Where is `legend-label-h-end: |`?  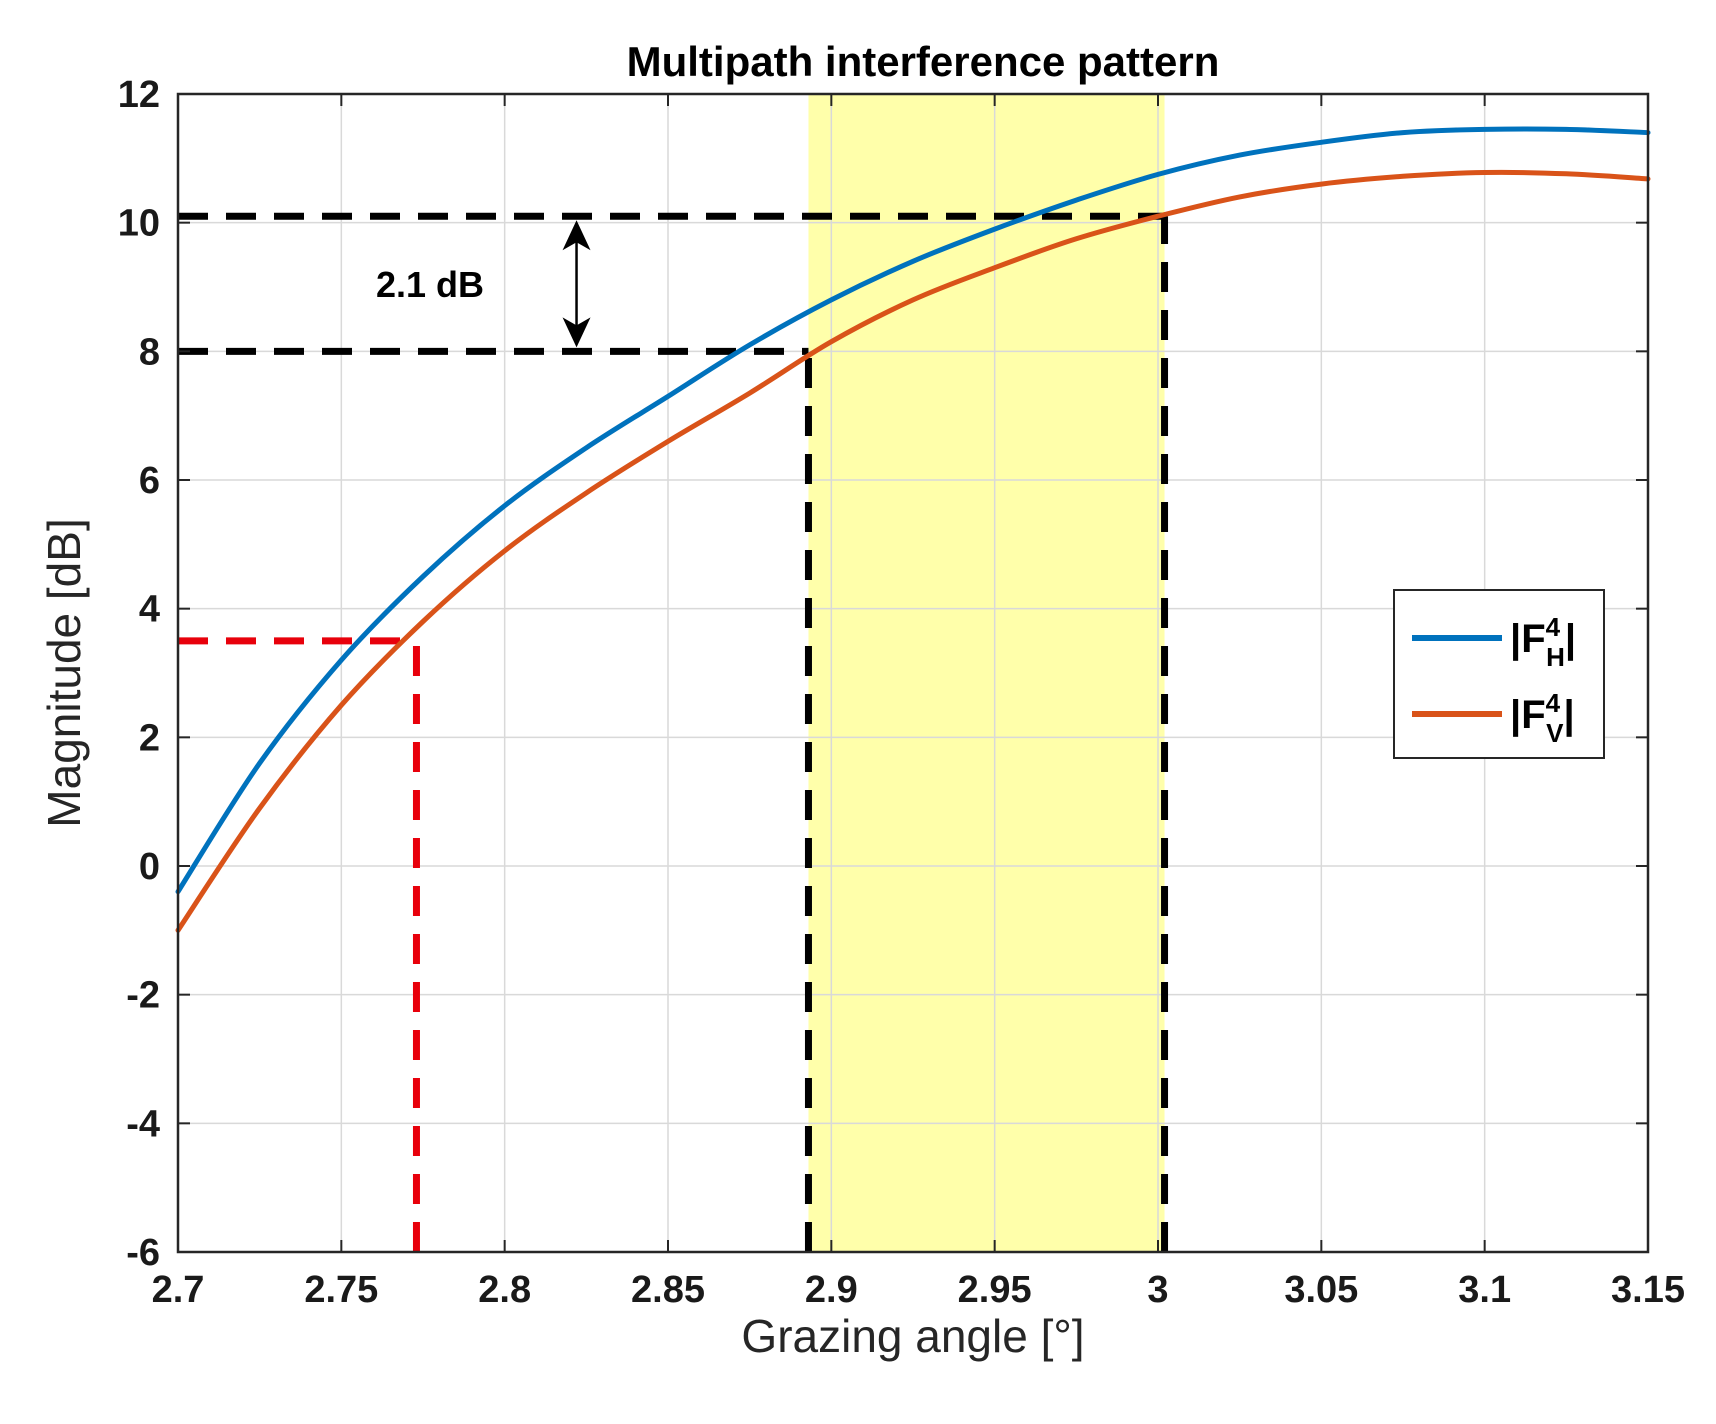 legend-label-h-end: | is located at coordinates (1570, 639).